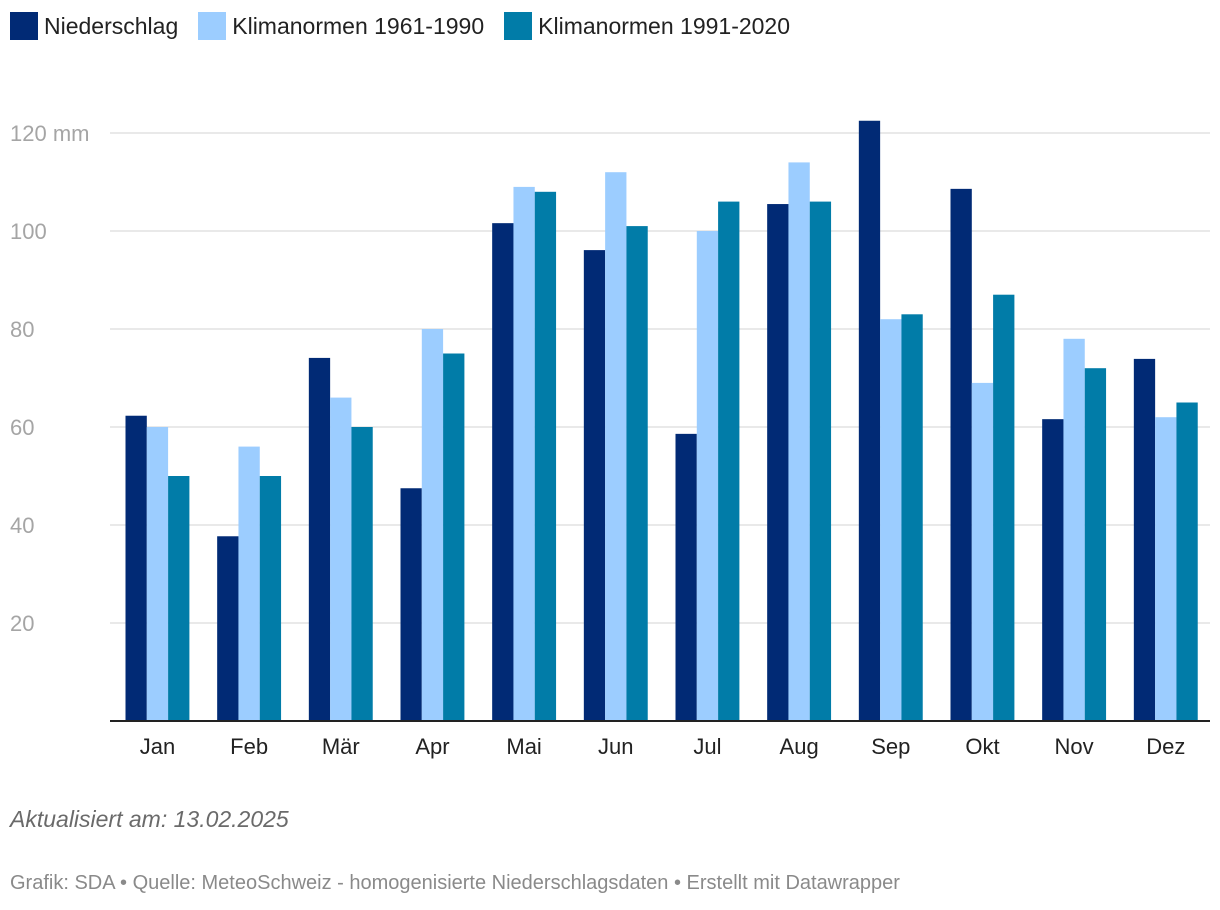  I want to click on bar-klimanormen-1961-1990-mär, so click(341, 559).